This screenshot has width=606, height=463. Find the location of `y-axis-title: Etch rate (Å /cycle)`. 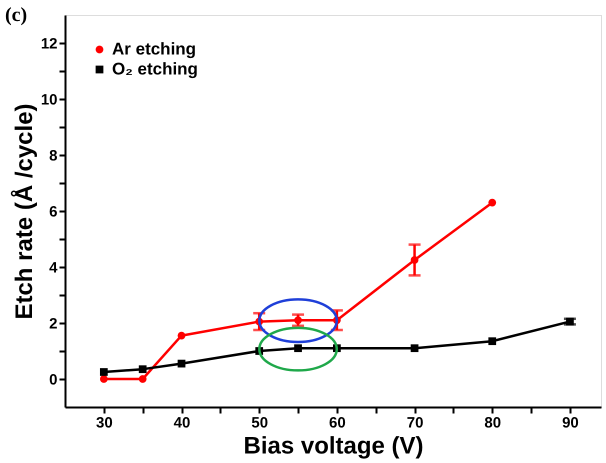

y-axis-title: Etch rate (Å /cycle) is located at coordinates (24, 211).